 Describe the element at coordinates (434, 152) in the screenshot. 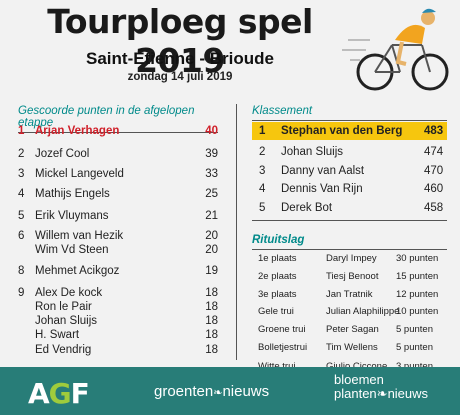

I see `table-cell-points: 474` at that location.